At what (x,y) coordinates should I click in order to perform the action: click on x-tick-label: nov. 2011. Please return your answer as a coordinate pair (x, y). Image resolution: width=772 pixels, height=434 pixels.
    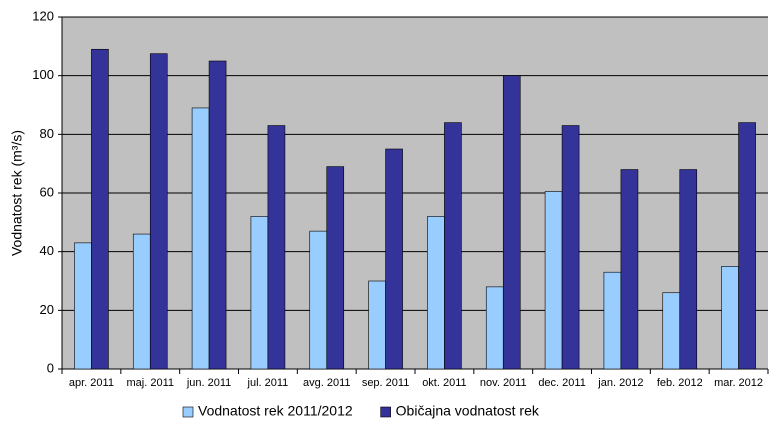
    Looking at the image, I should click on (503, 383).